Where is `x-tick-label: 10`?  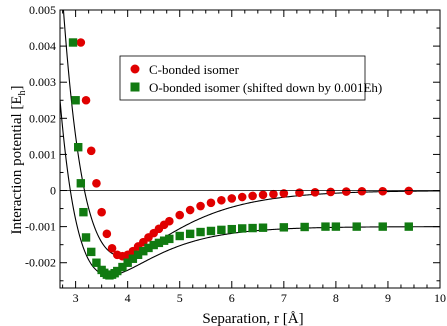
x-tick-label: 10 is located at coordinates (440, 298).